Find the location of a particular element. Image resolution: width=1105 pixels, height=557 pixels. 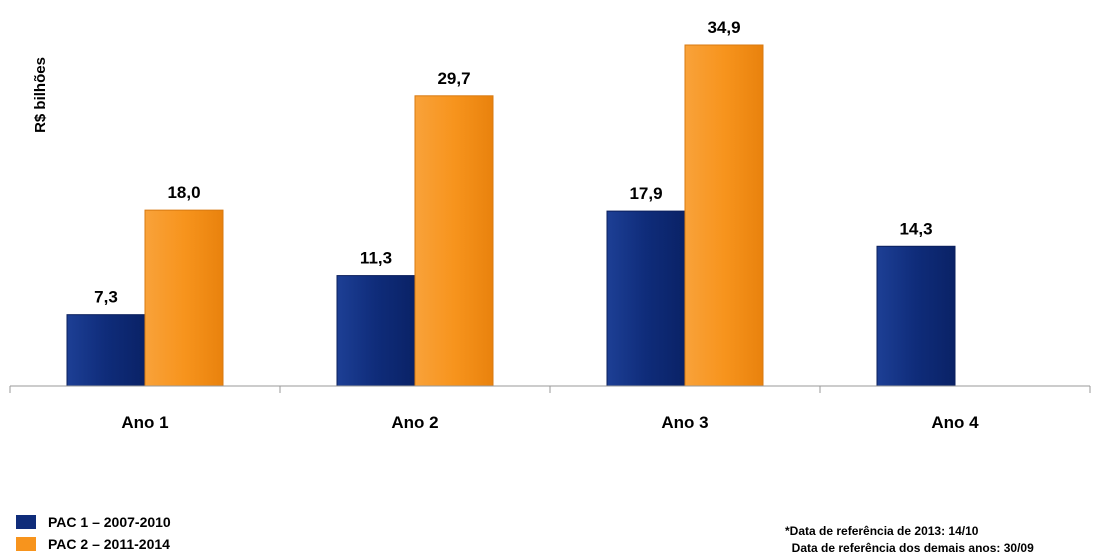

legend: PAC 1 – 2007-2010 PAC 2 – 2011-2014 is located at coordinates (93, 534).